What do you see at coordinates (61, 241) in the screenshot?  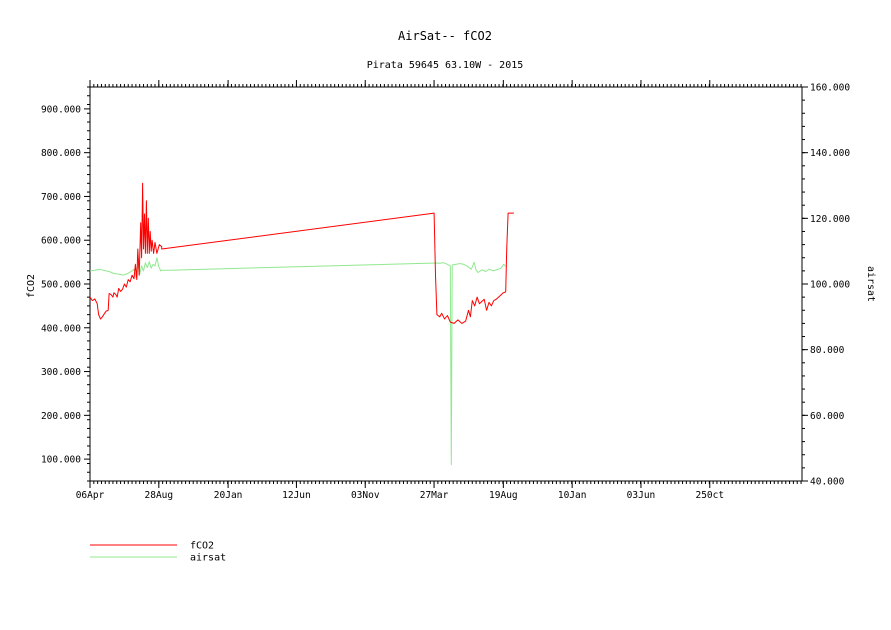 I see `y-left-tick-label: 600.000` at bounding box center [61, 241].